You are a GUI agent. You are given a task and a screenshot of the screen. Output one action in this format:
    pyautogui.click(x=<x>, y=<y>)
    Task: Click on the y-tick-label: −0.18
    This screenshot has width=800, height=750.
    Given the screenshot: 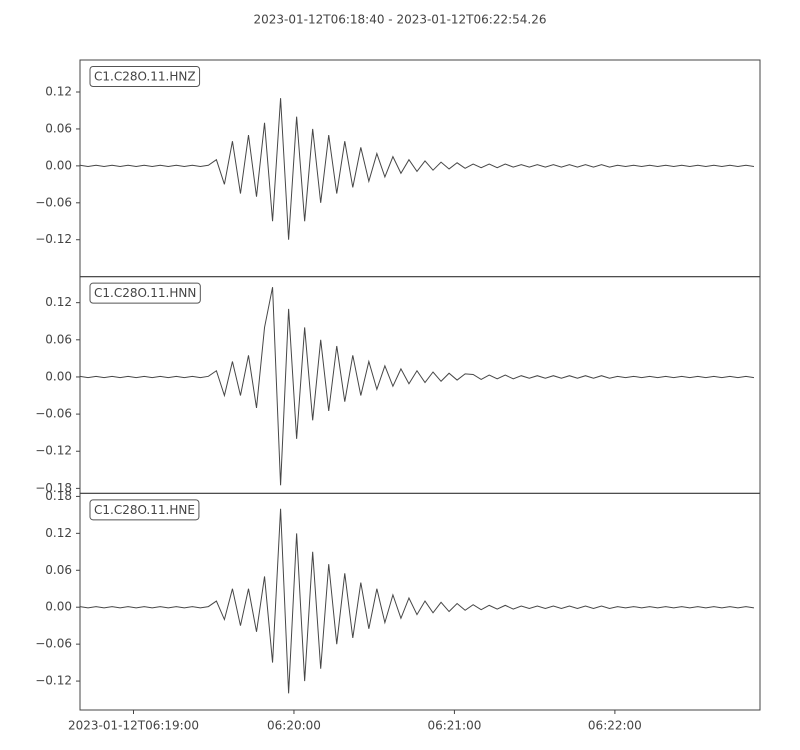 What is the action you would take?
    pyautogui.click(x=53, y=488)
    